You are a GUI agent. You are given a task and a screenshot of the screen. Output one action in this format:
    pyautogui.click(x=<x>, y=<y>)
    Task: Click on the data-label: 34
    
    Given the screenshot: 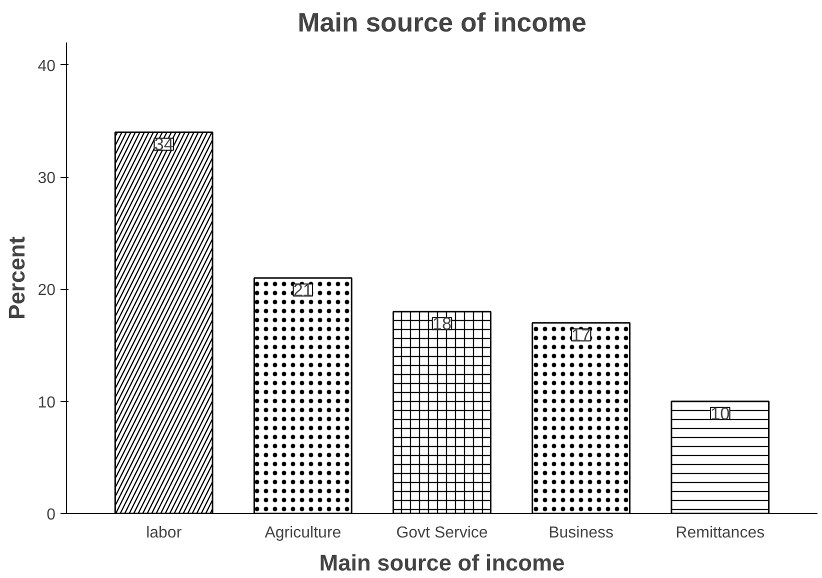 What is the action you would take?
    pyautogui.click(x=164, y=144)
    